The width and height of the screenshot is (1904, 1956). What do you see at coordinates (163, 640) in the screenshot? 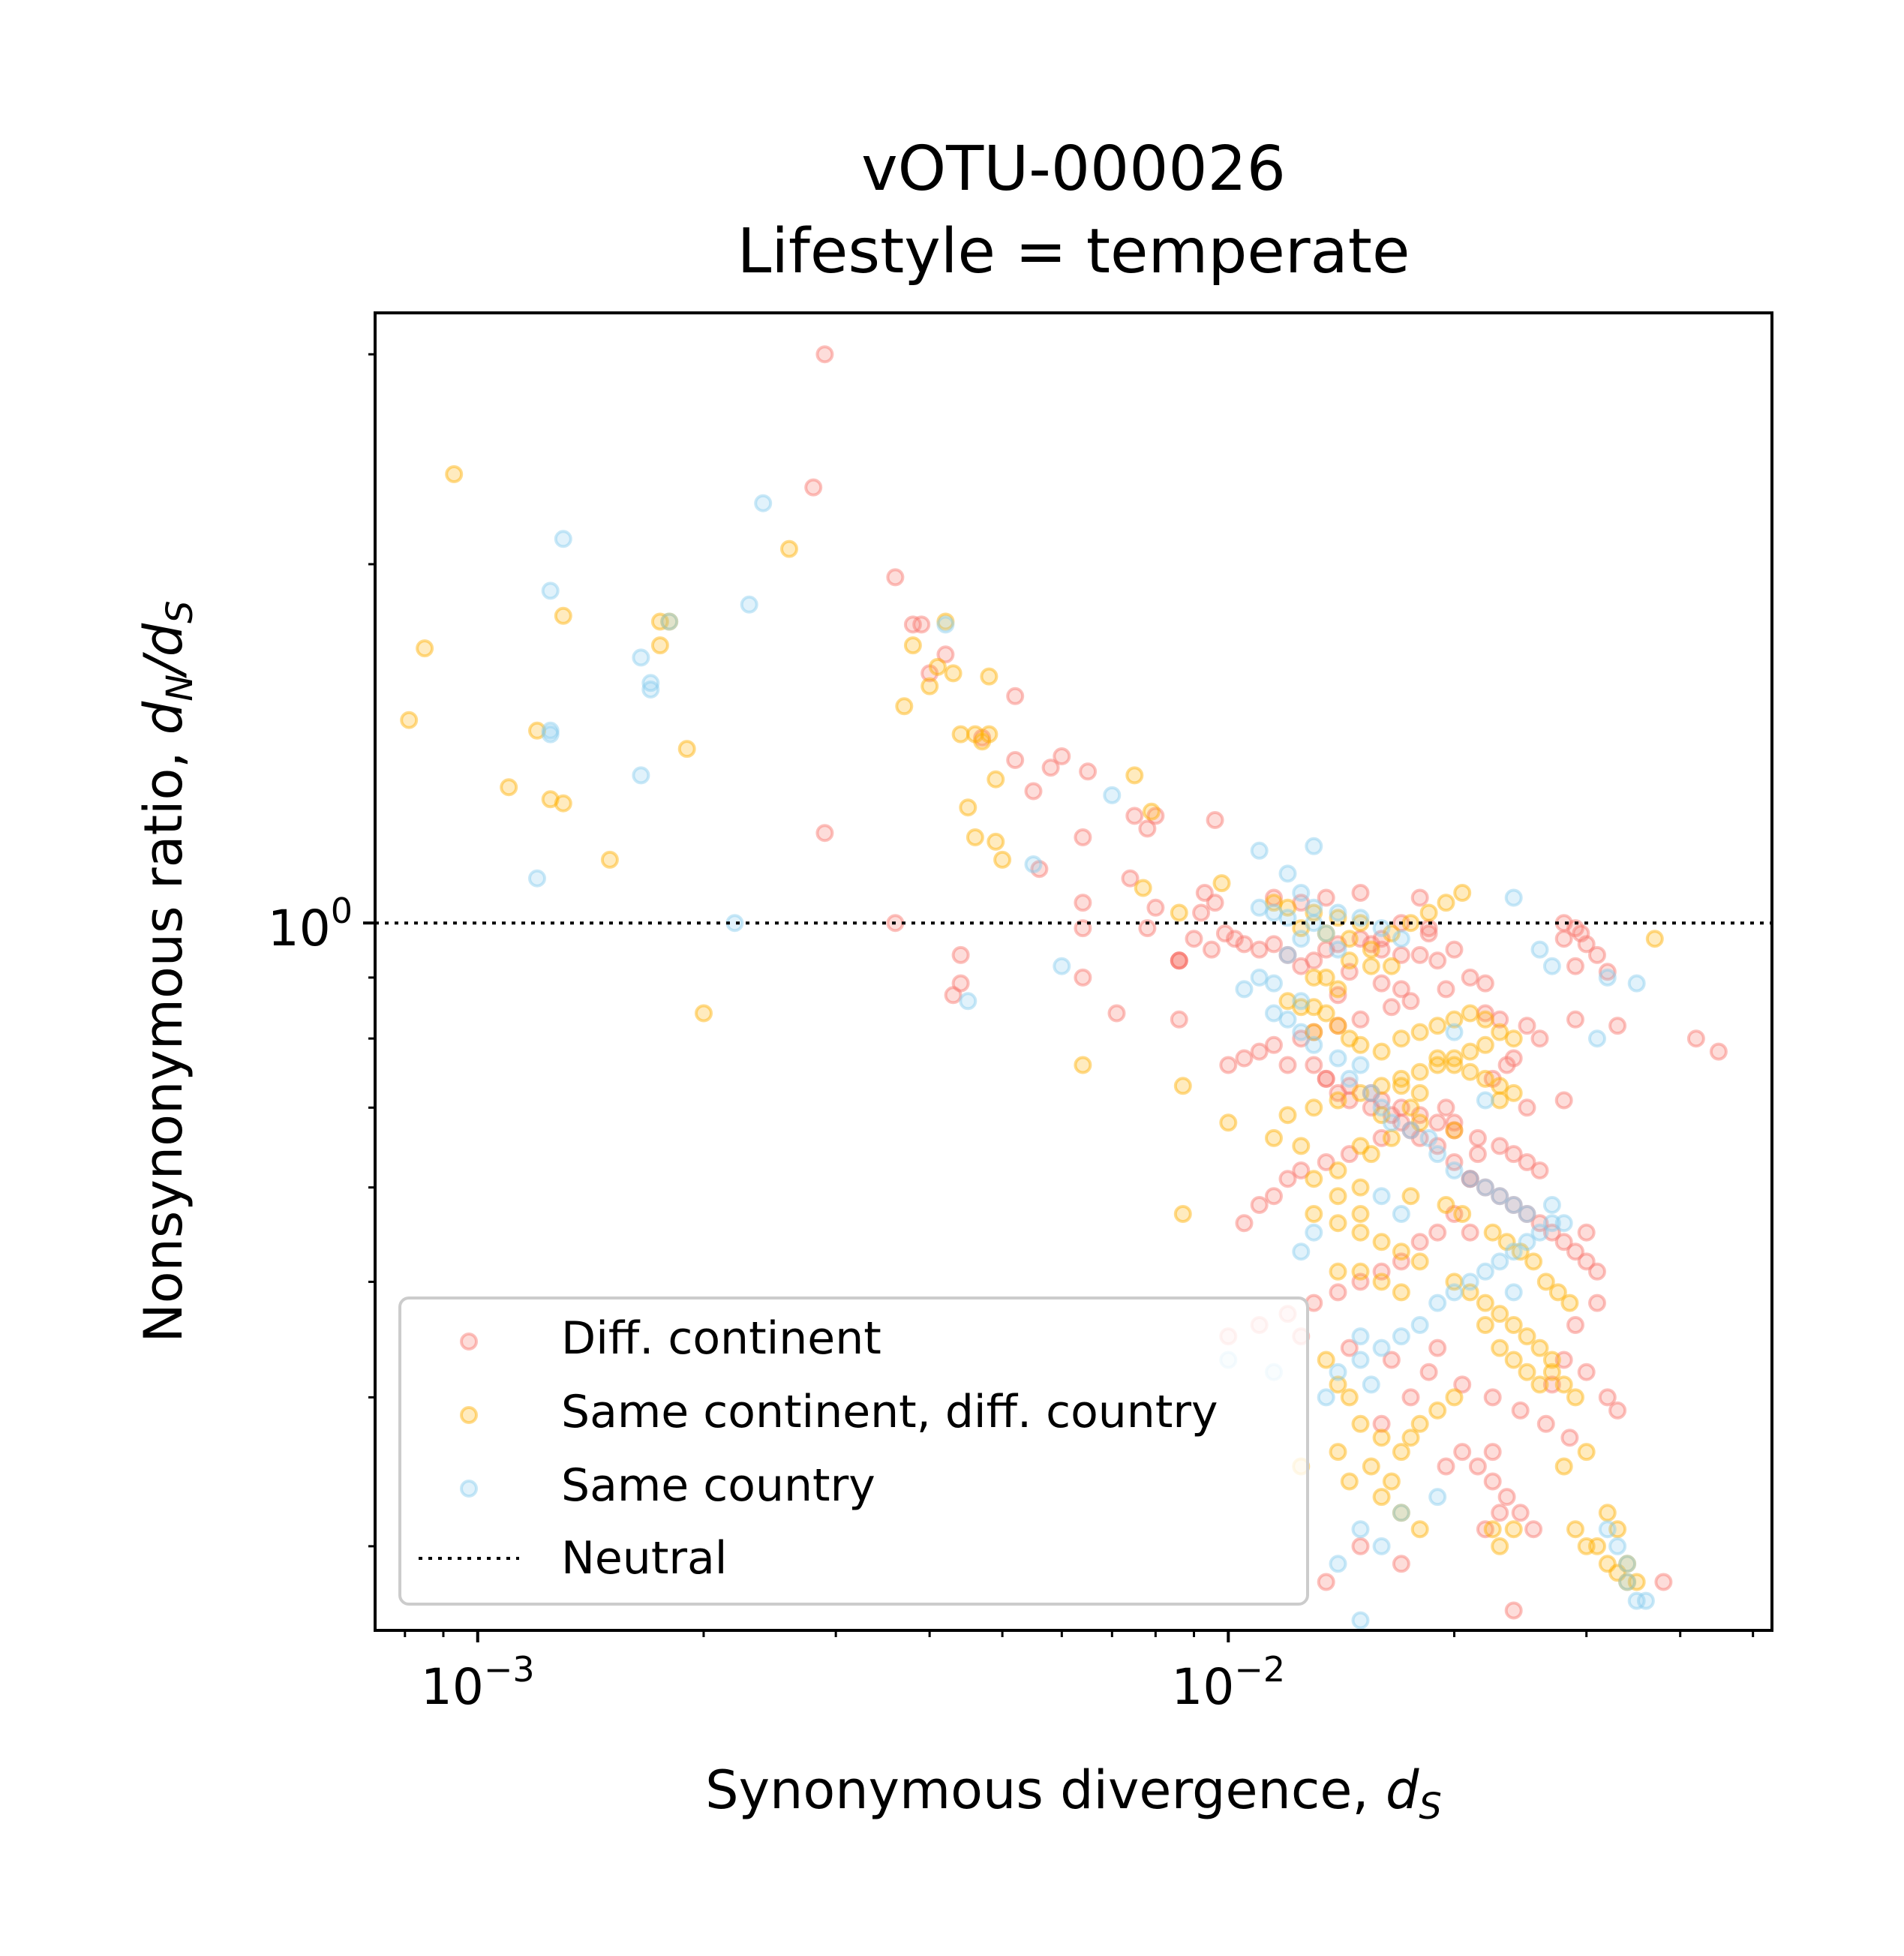
I see `y-axis-label-math-s: d` at bounding box center [163, 640].